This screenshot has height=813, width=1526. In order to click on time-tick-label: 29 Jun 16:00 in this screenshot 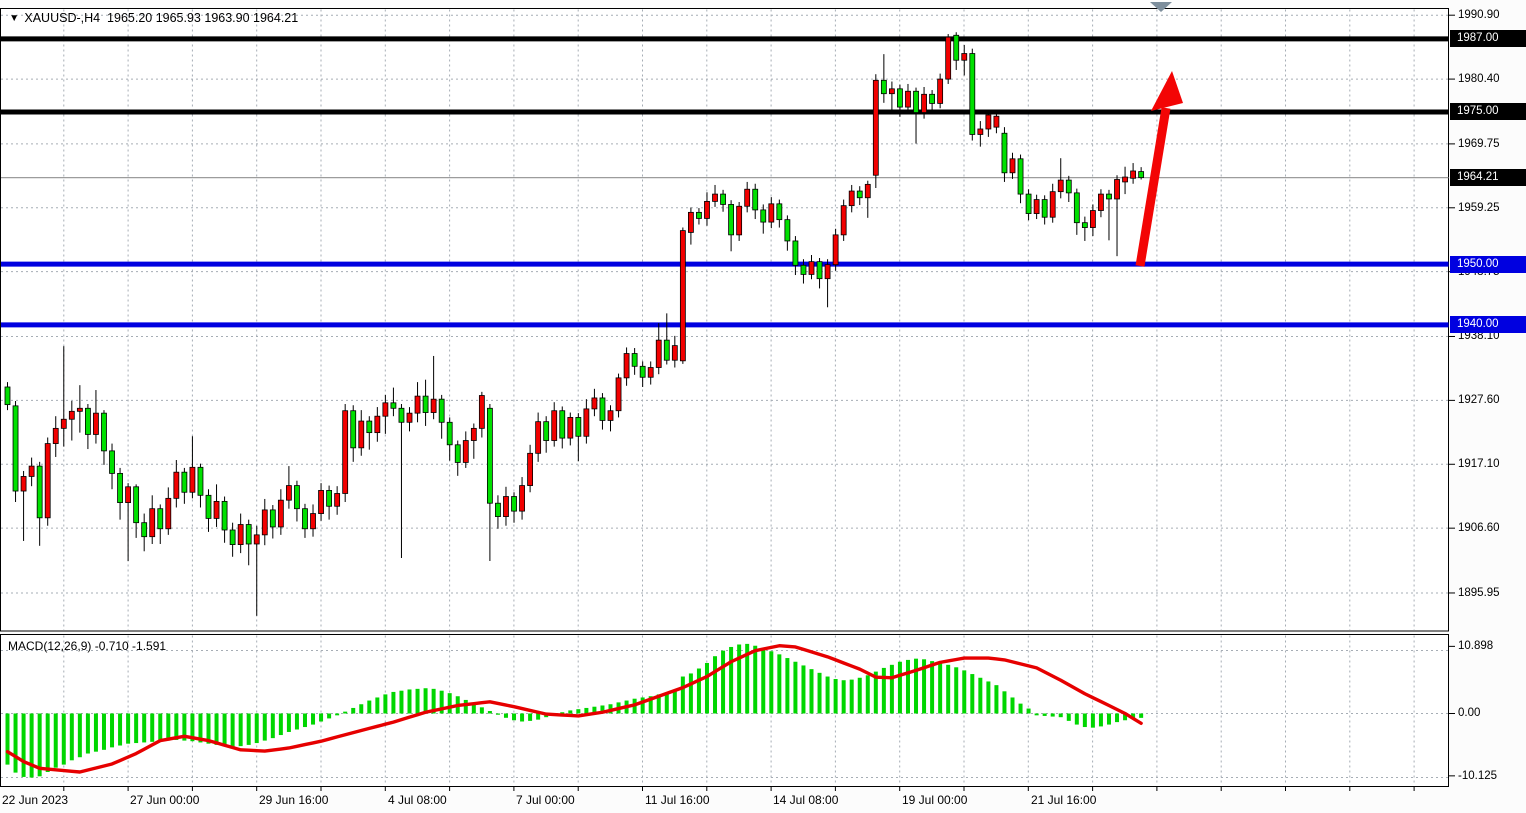, I will do `click(294, 800)`.